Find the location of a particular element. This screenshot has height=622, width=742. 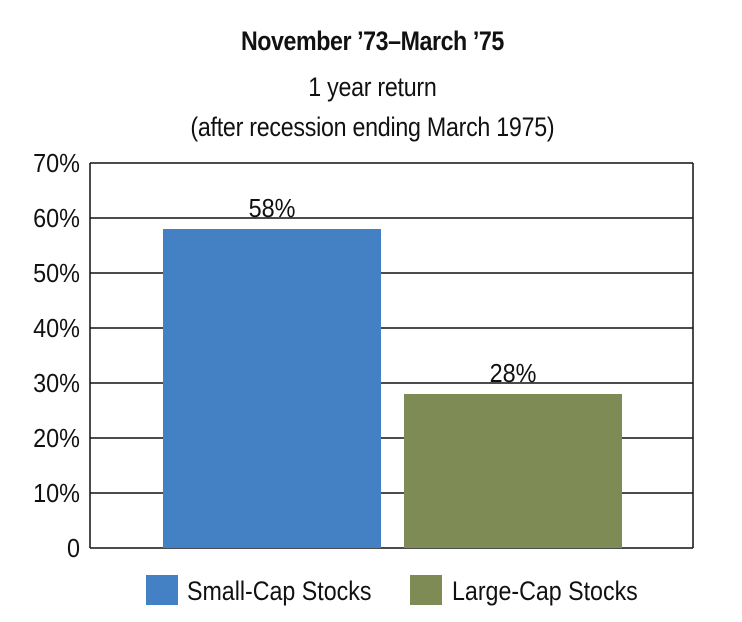

y-tick-label: 20% is located at coordinates (56, 439).